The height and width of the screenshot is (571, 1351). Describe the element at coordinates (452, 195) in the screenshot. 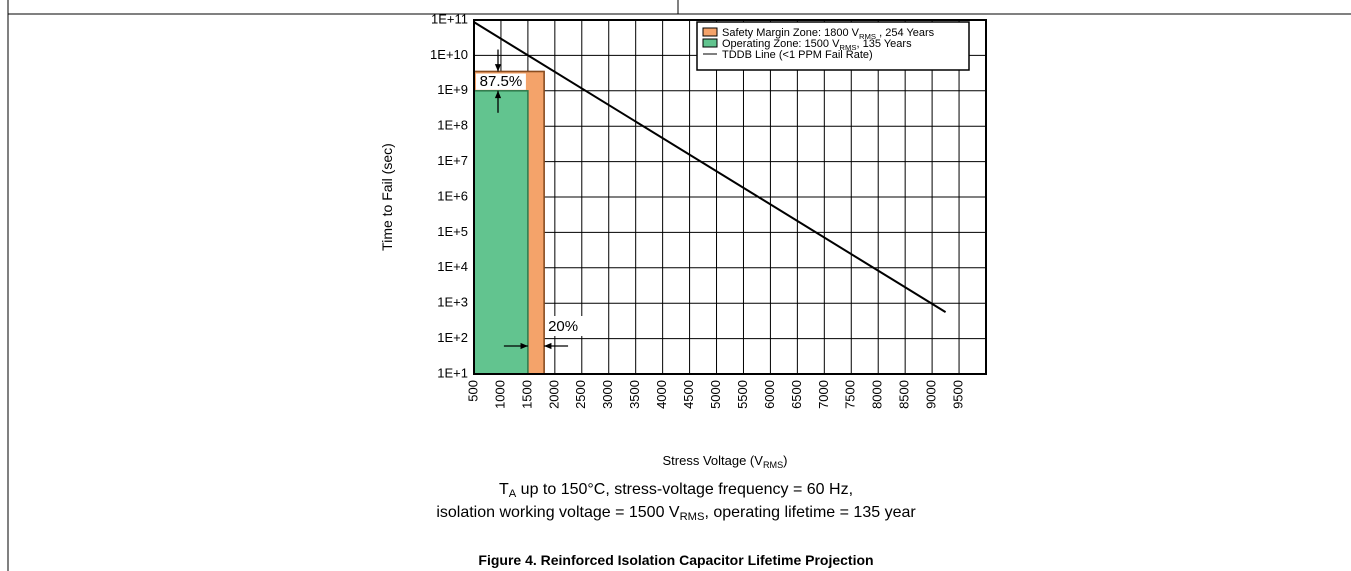

I see `y-tick-label: 1E+6` at that location.